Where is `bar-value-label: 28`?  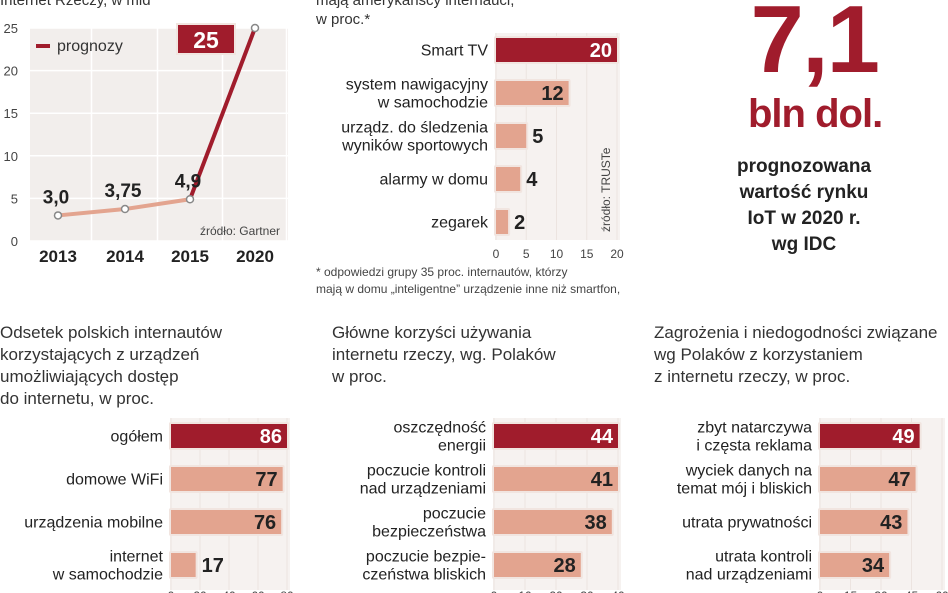
bar-value-label: 28 is located at coordinates (565, 566).